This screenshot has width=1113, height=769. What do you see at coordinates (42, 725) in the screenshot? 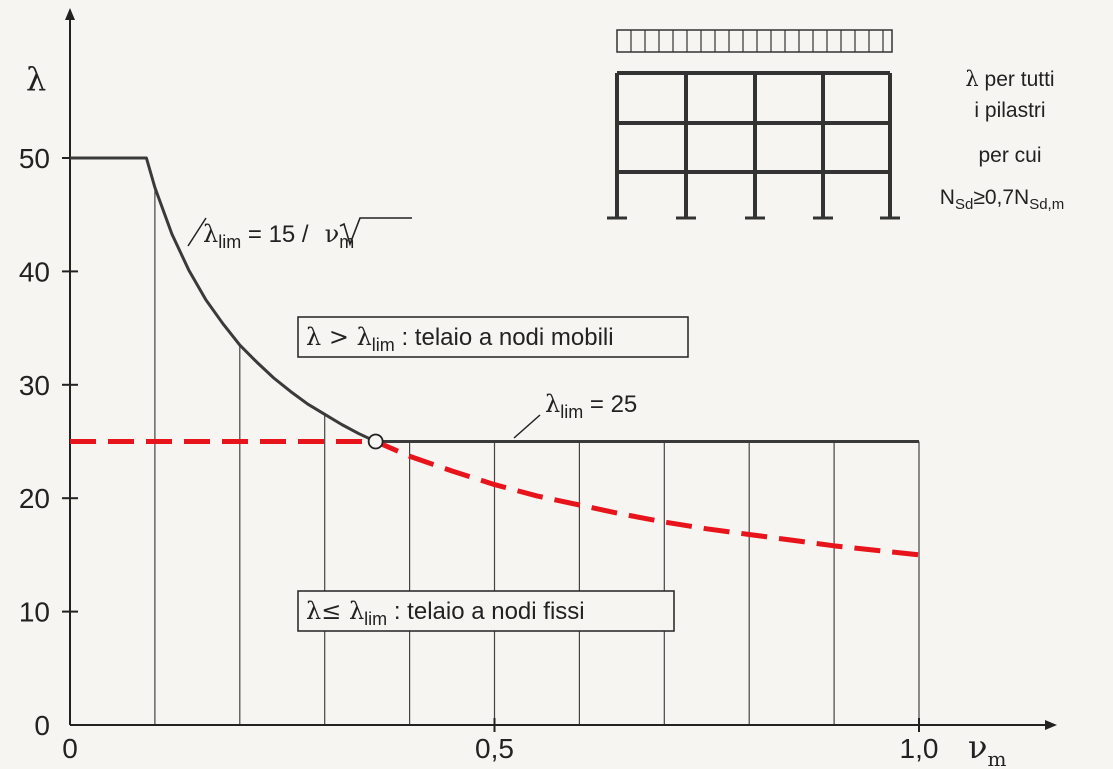
I see `y-tick-label: 0` at bounding box center [42, 725].